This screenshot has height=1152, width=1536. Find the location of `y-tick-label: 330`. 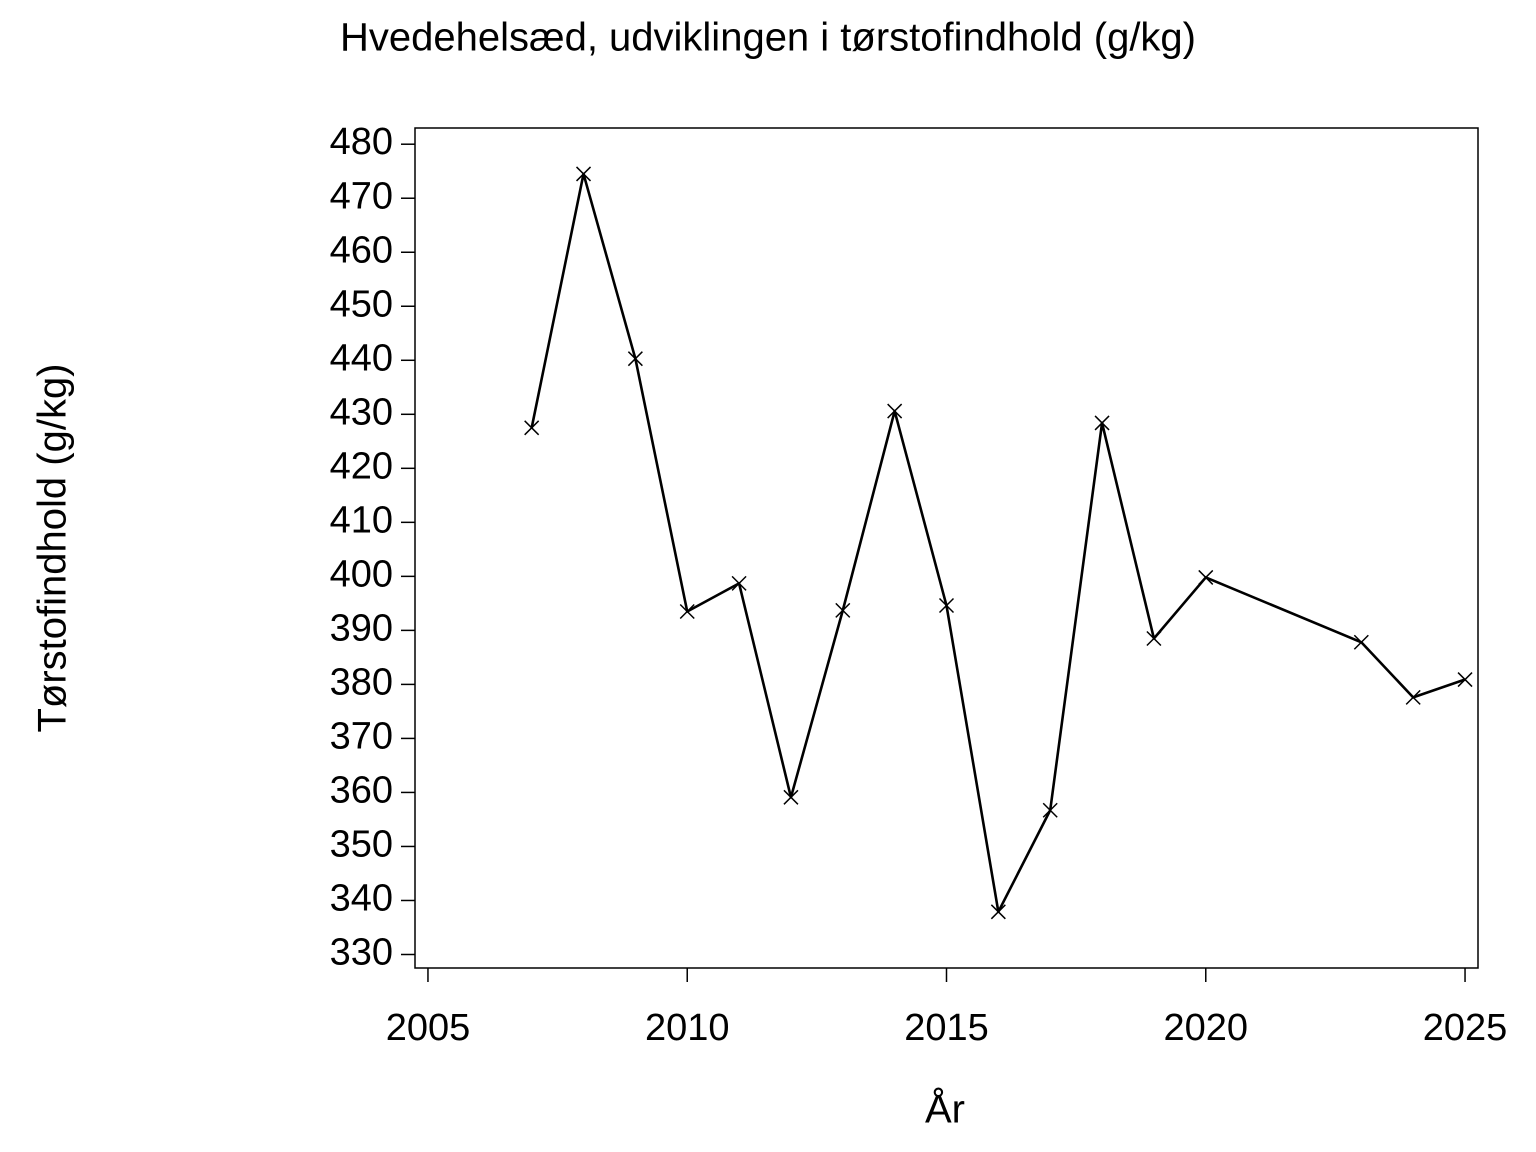

y-tick-label: 330 is located at coordinates (361, 953).